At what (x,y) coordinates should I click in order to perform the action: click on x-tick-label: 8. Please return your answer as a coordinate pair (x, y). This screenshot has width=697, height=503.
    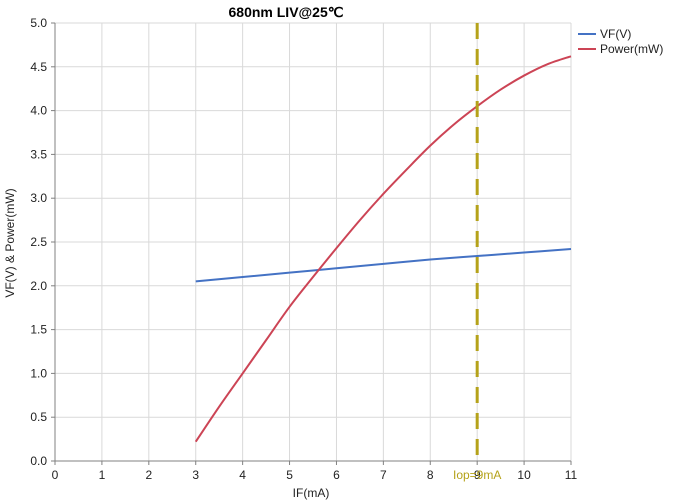
    Looking at the image, I should click on (430, 475).